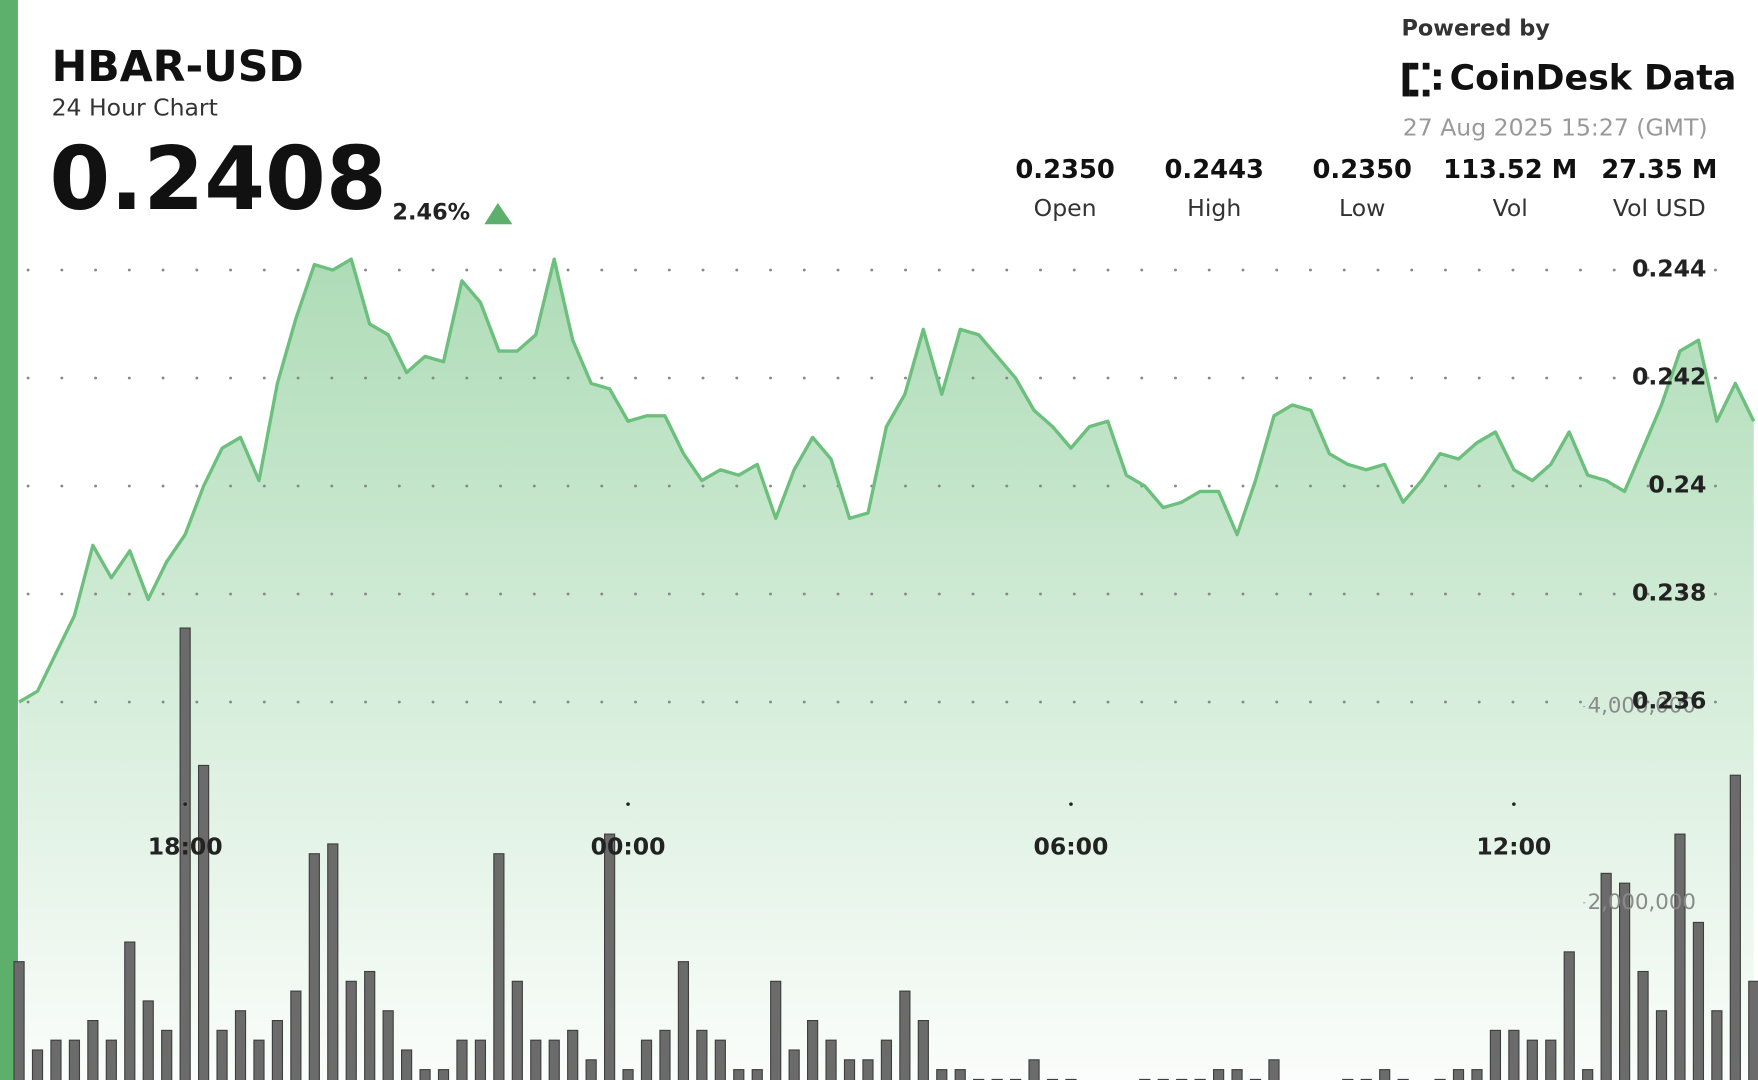 The image size is (1758, 1080). Describe the element at coordinates (1642, 902) in the screenshot. I see `y2-tick-label: 2,000,000` at that location.